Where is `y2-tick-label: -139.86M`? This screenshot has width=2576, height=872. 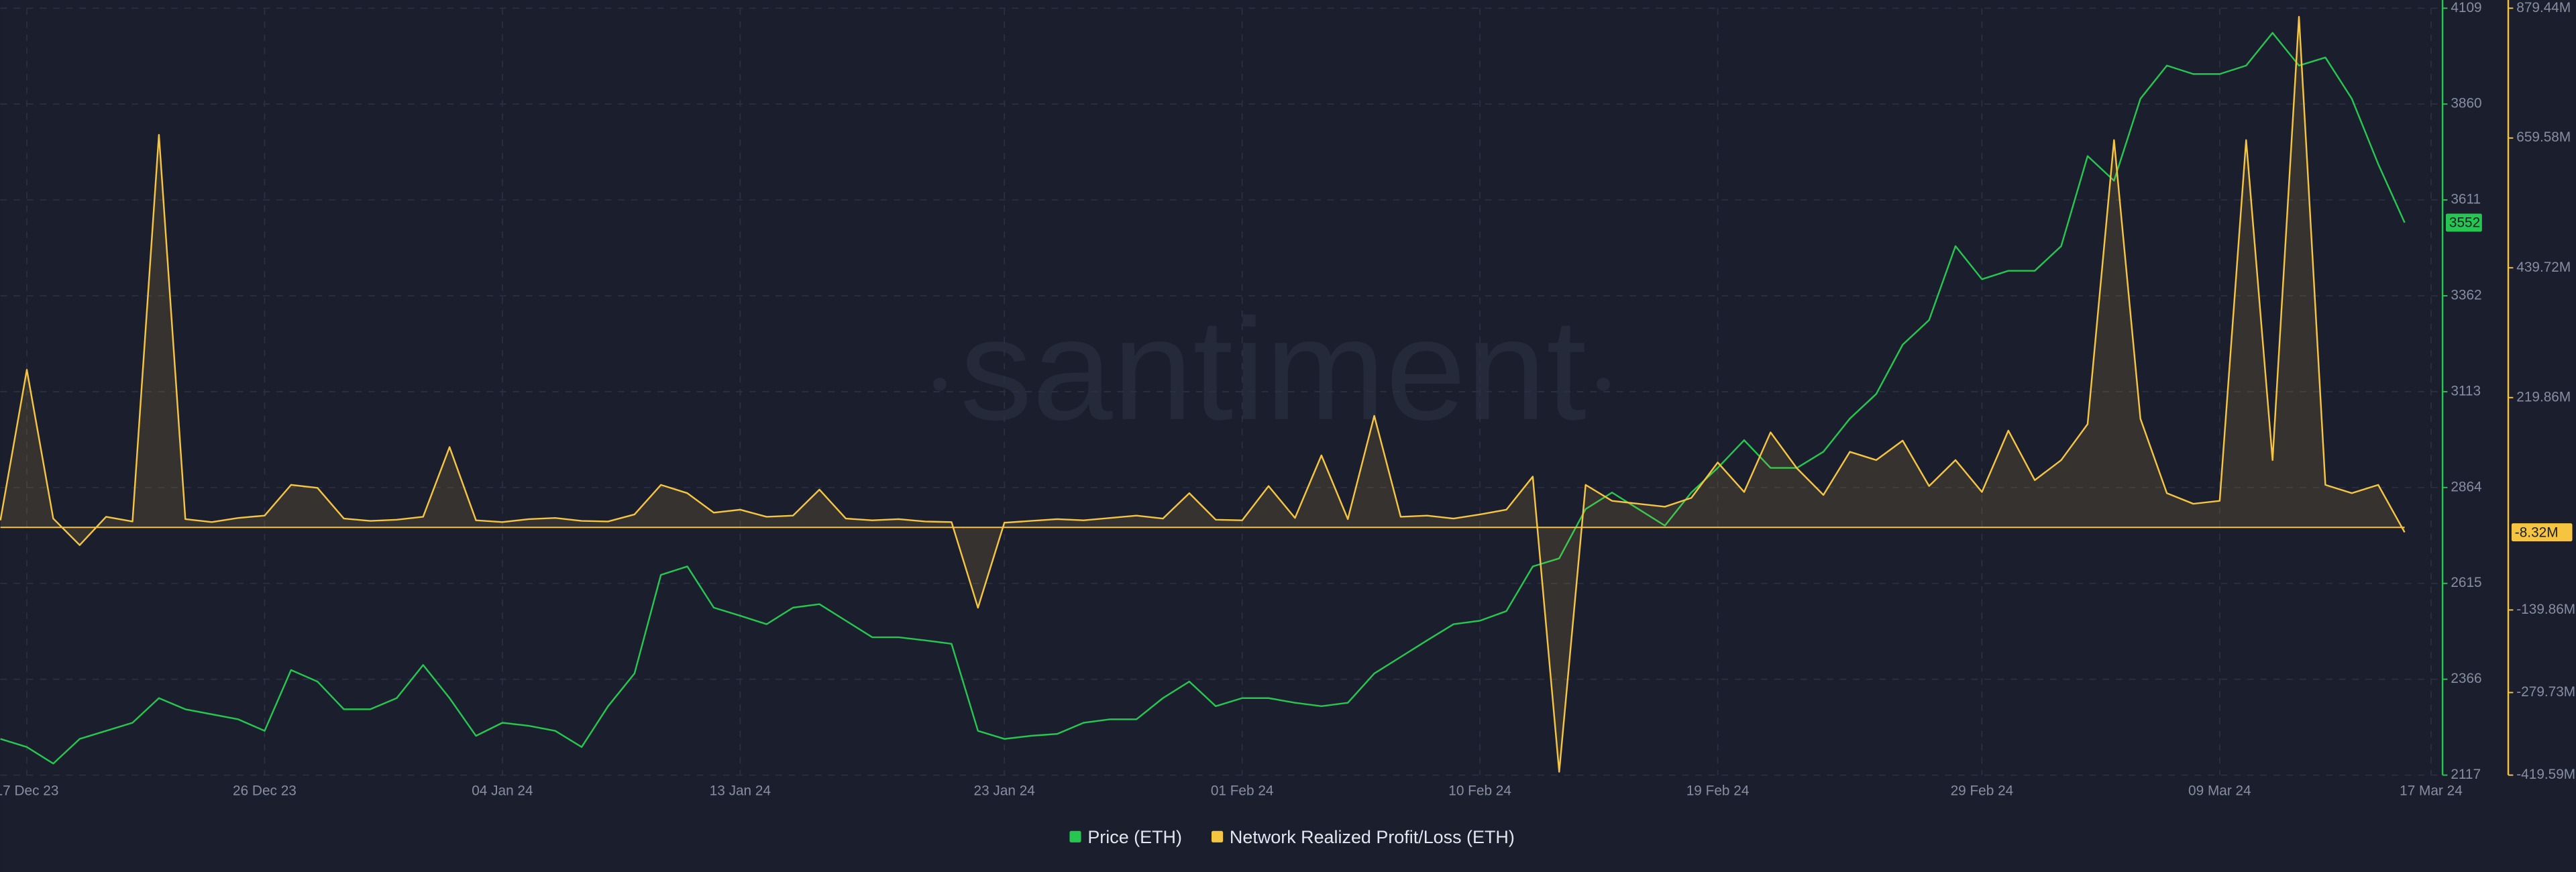
y2-tick-label: -139.86M is located at coordinates (2545, 610).